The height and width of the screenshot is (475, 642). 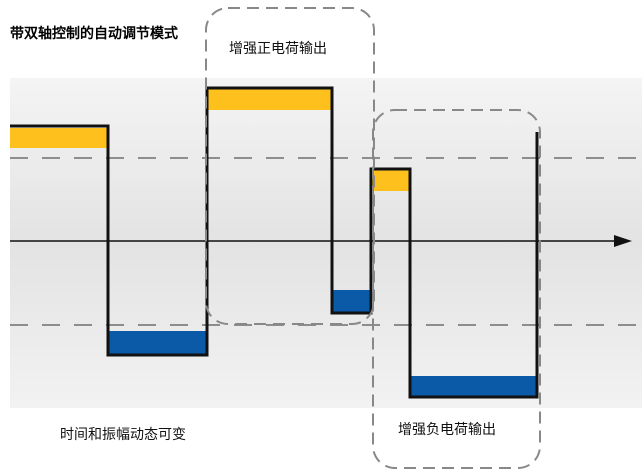 I want to click on positive-output-label: 增强正电荷输出, so click(x=278, y=49).